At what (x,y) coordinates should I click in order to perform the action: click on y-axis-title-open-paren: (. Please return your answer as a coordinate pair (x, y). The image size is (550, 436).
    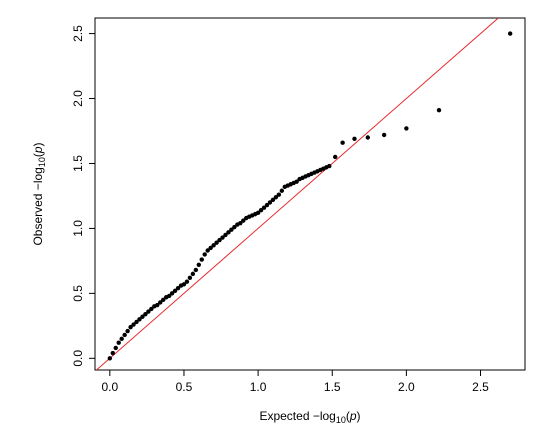
    Looking at the image, I should click on (38, 155).